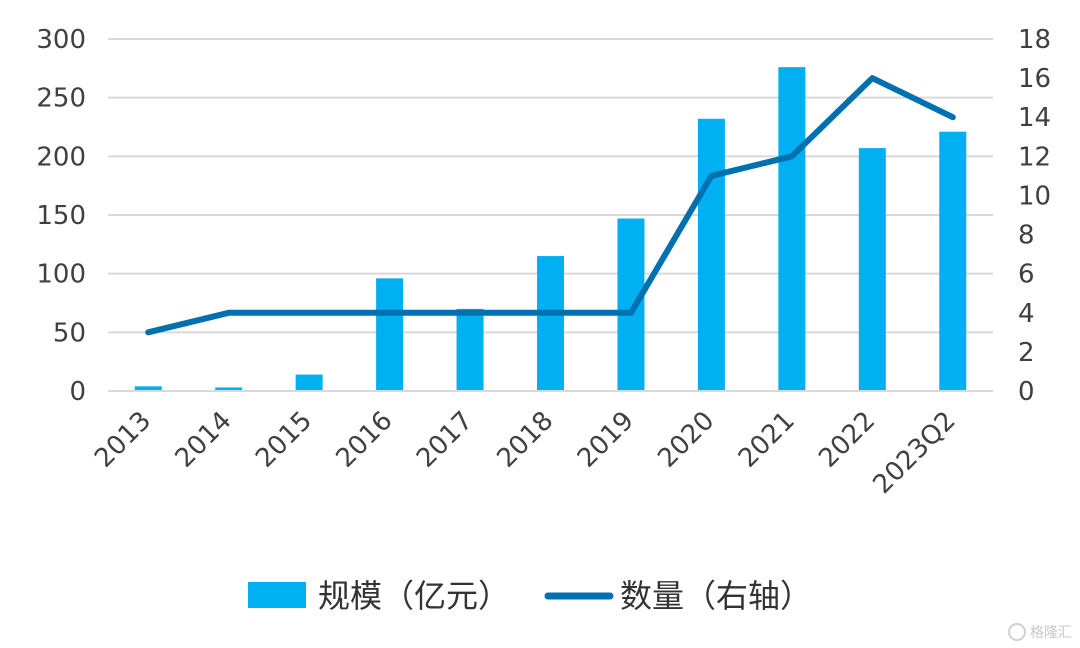 The height and width of the screenshot is (648, 1080). Describe the element at coordinates (204, 440) in the screenshot. I see `x-tick-label: 2014` at that location.